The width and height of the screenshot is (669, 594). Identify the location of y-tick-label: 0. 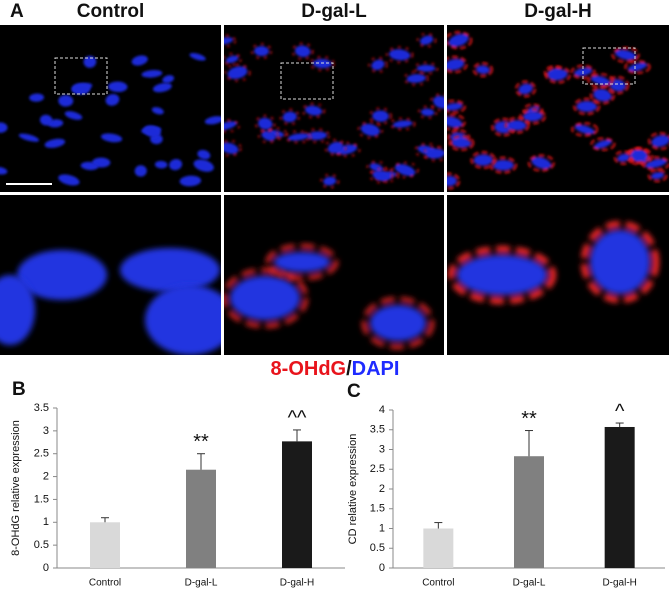
(46, 568).